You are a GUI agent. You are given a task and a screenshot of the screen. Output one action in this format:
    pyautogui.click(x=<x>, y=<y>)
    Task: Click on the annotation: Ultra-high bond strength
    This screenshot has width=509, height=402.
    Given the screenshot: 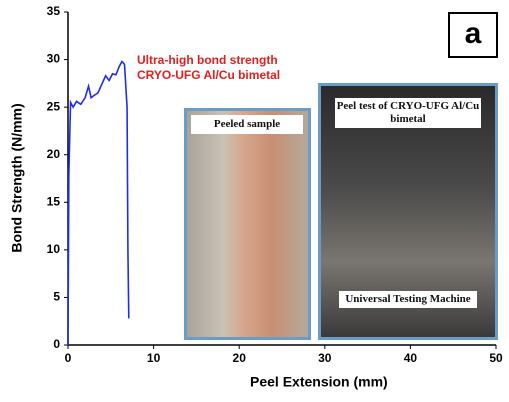 What is the action you would take?
    pyautogui.click(x=207, y=60)
    